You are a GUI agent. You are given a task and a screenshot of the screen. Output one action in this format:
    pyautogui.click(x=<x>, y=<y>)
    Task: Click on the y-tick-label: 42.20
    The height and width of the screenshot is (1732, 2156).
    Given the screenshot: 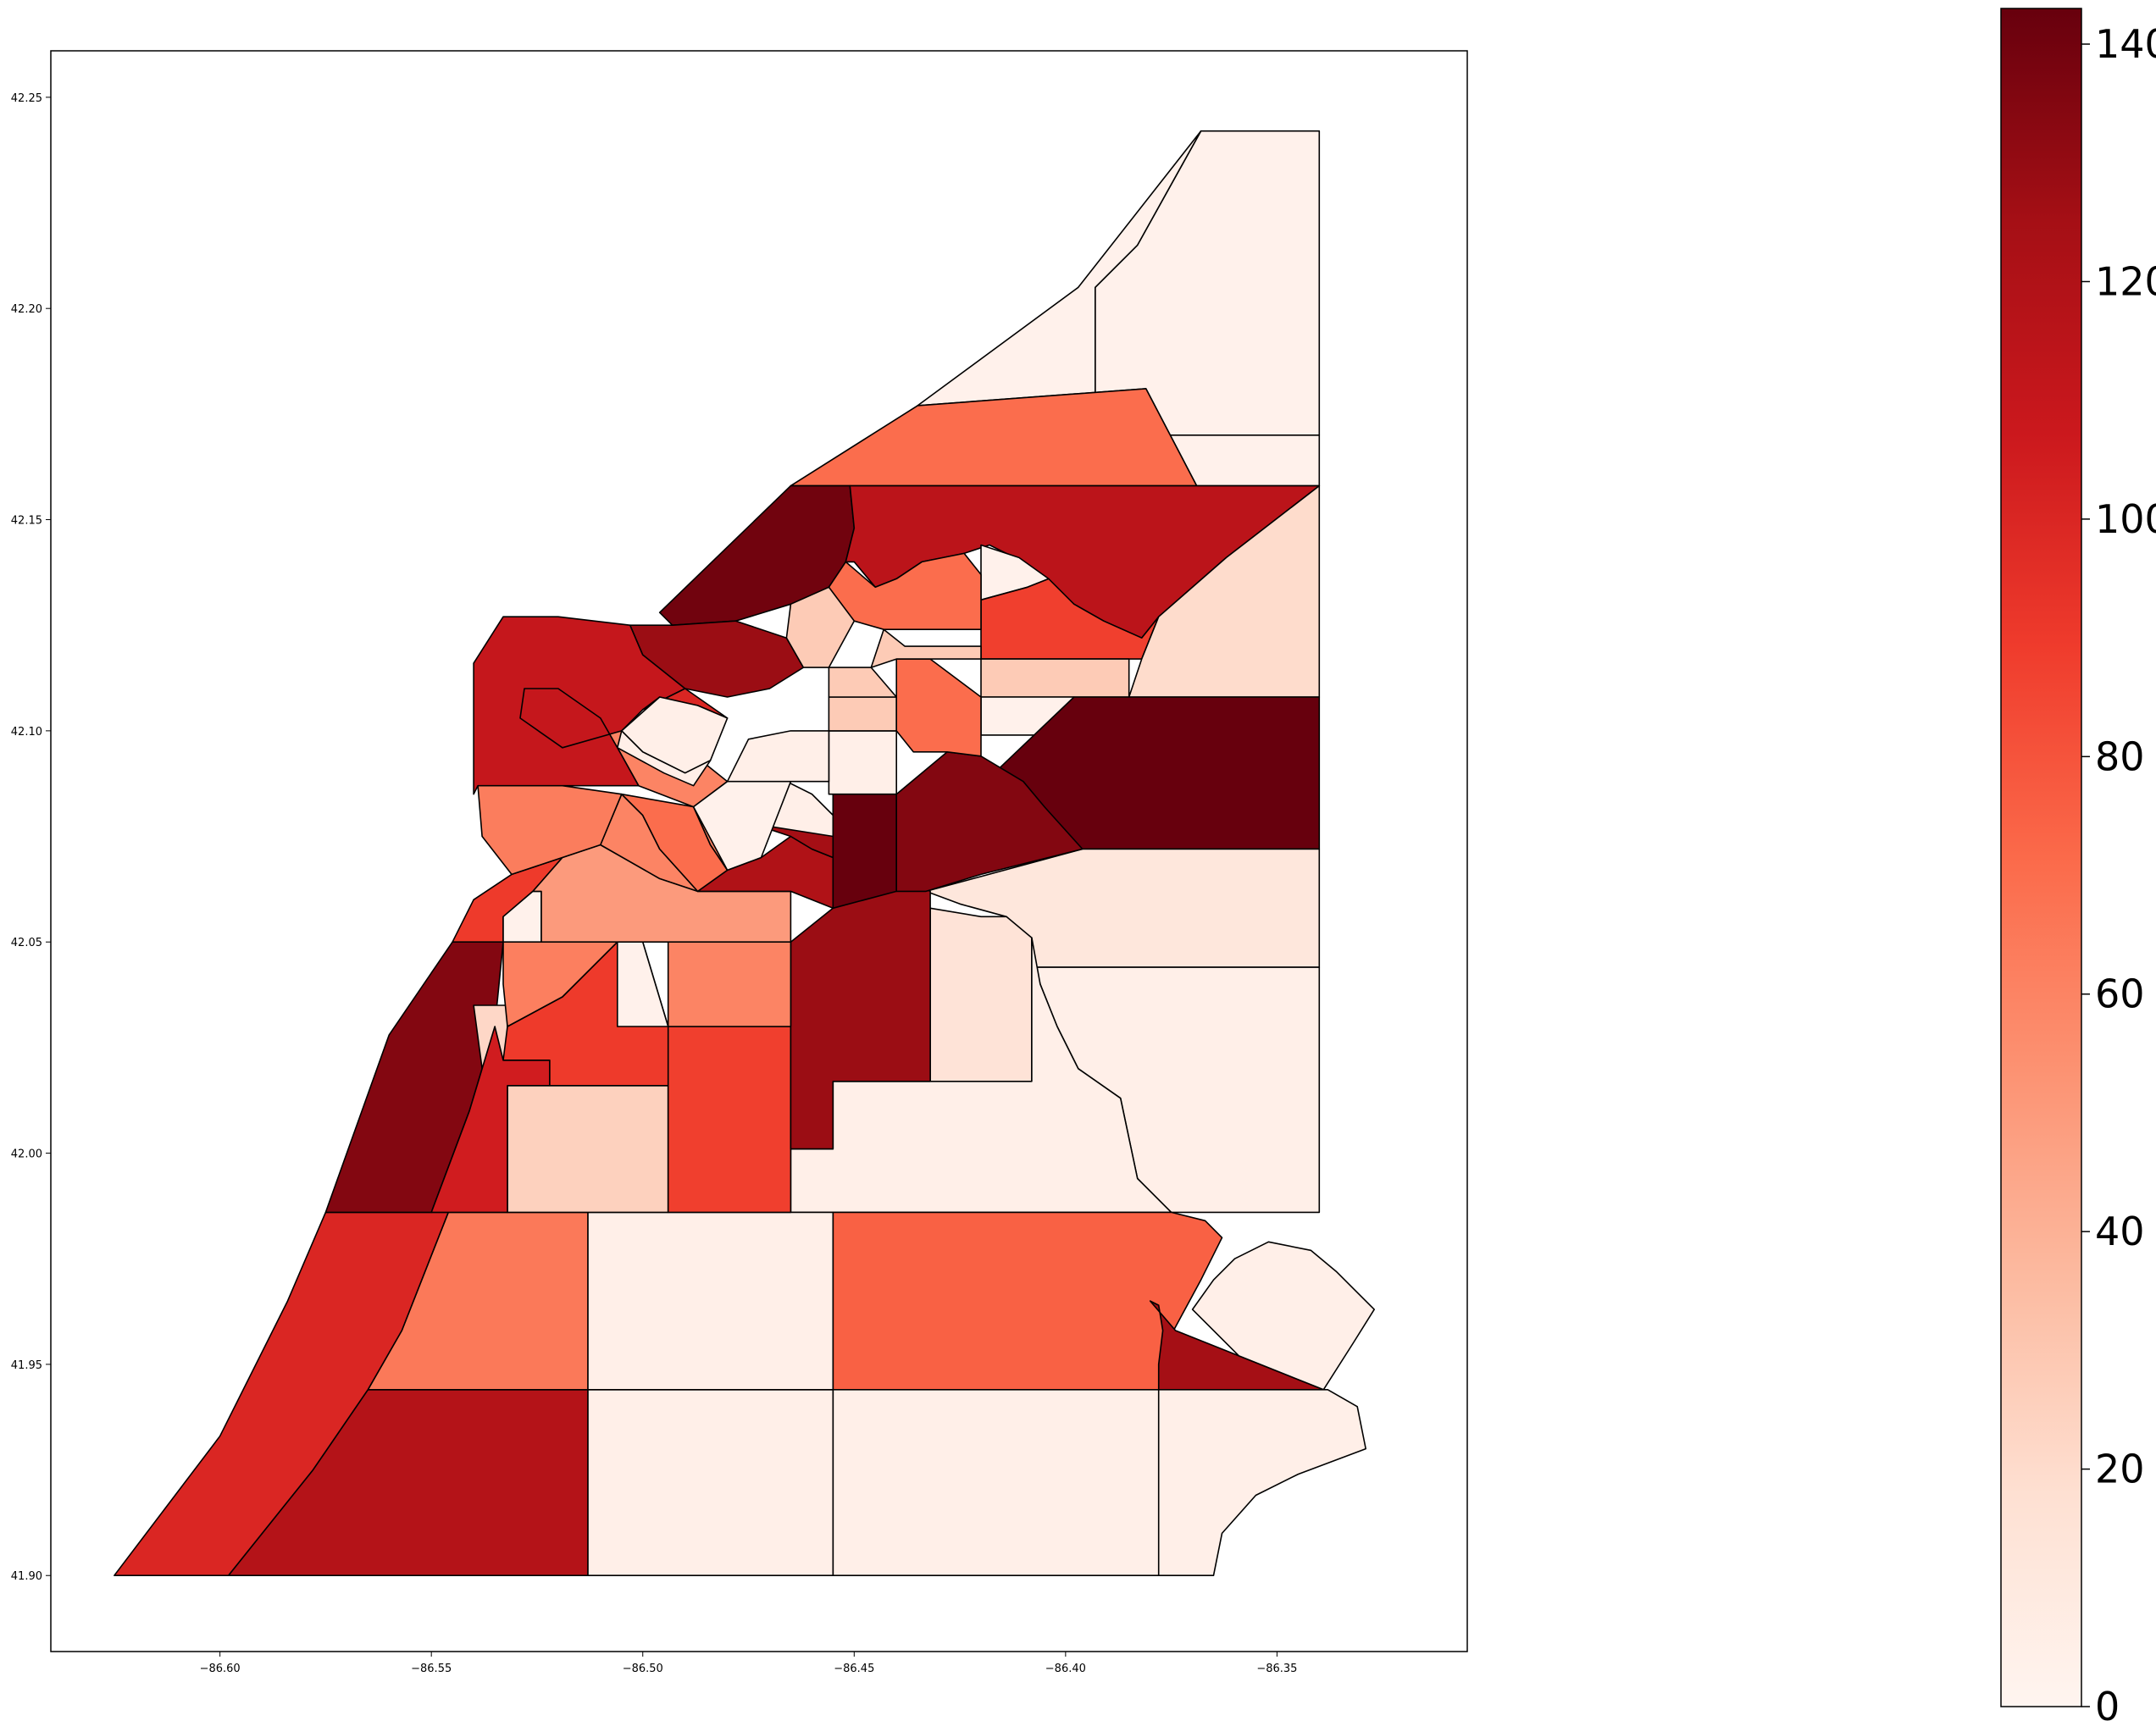 What is the action you would take?
    pyautogui.click(x=26, y=309)
    